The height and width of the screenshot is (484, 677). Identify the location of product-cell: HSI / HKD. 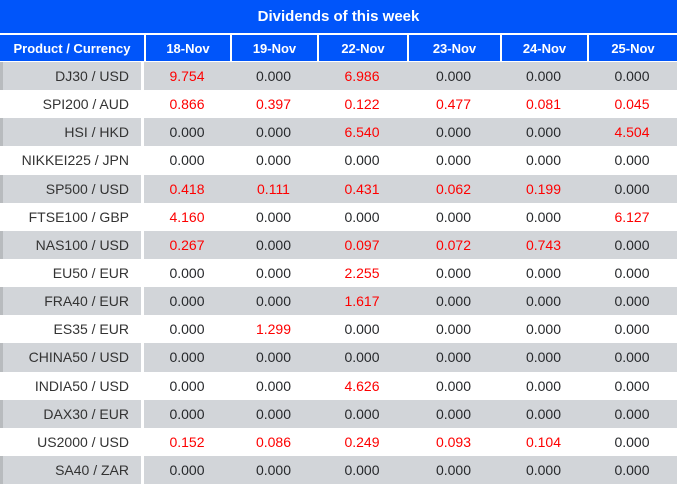
(72, 132).